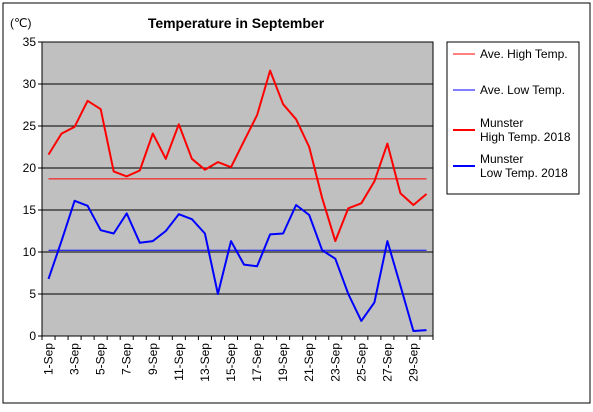 This screenshot has width=593, height=412. What do you see at coordinates (205, 362) in the screenshot?
I see `x-tick-label: 13-Sep` at bounding box center [205, 362].